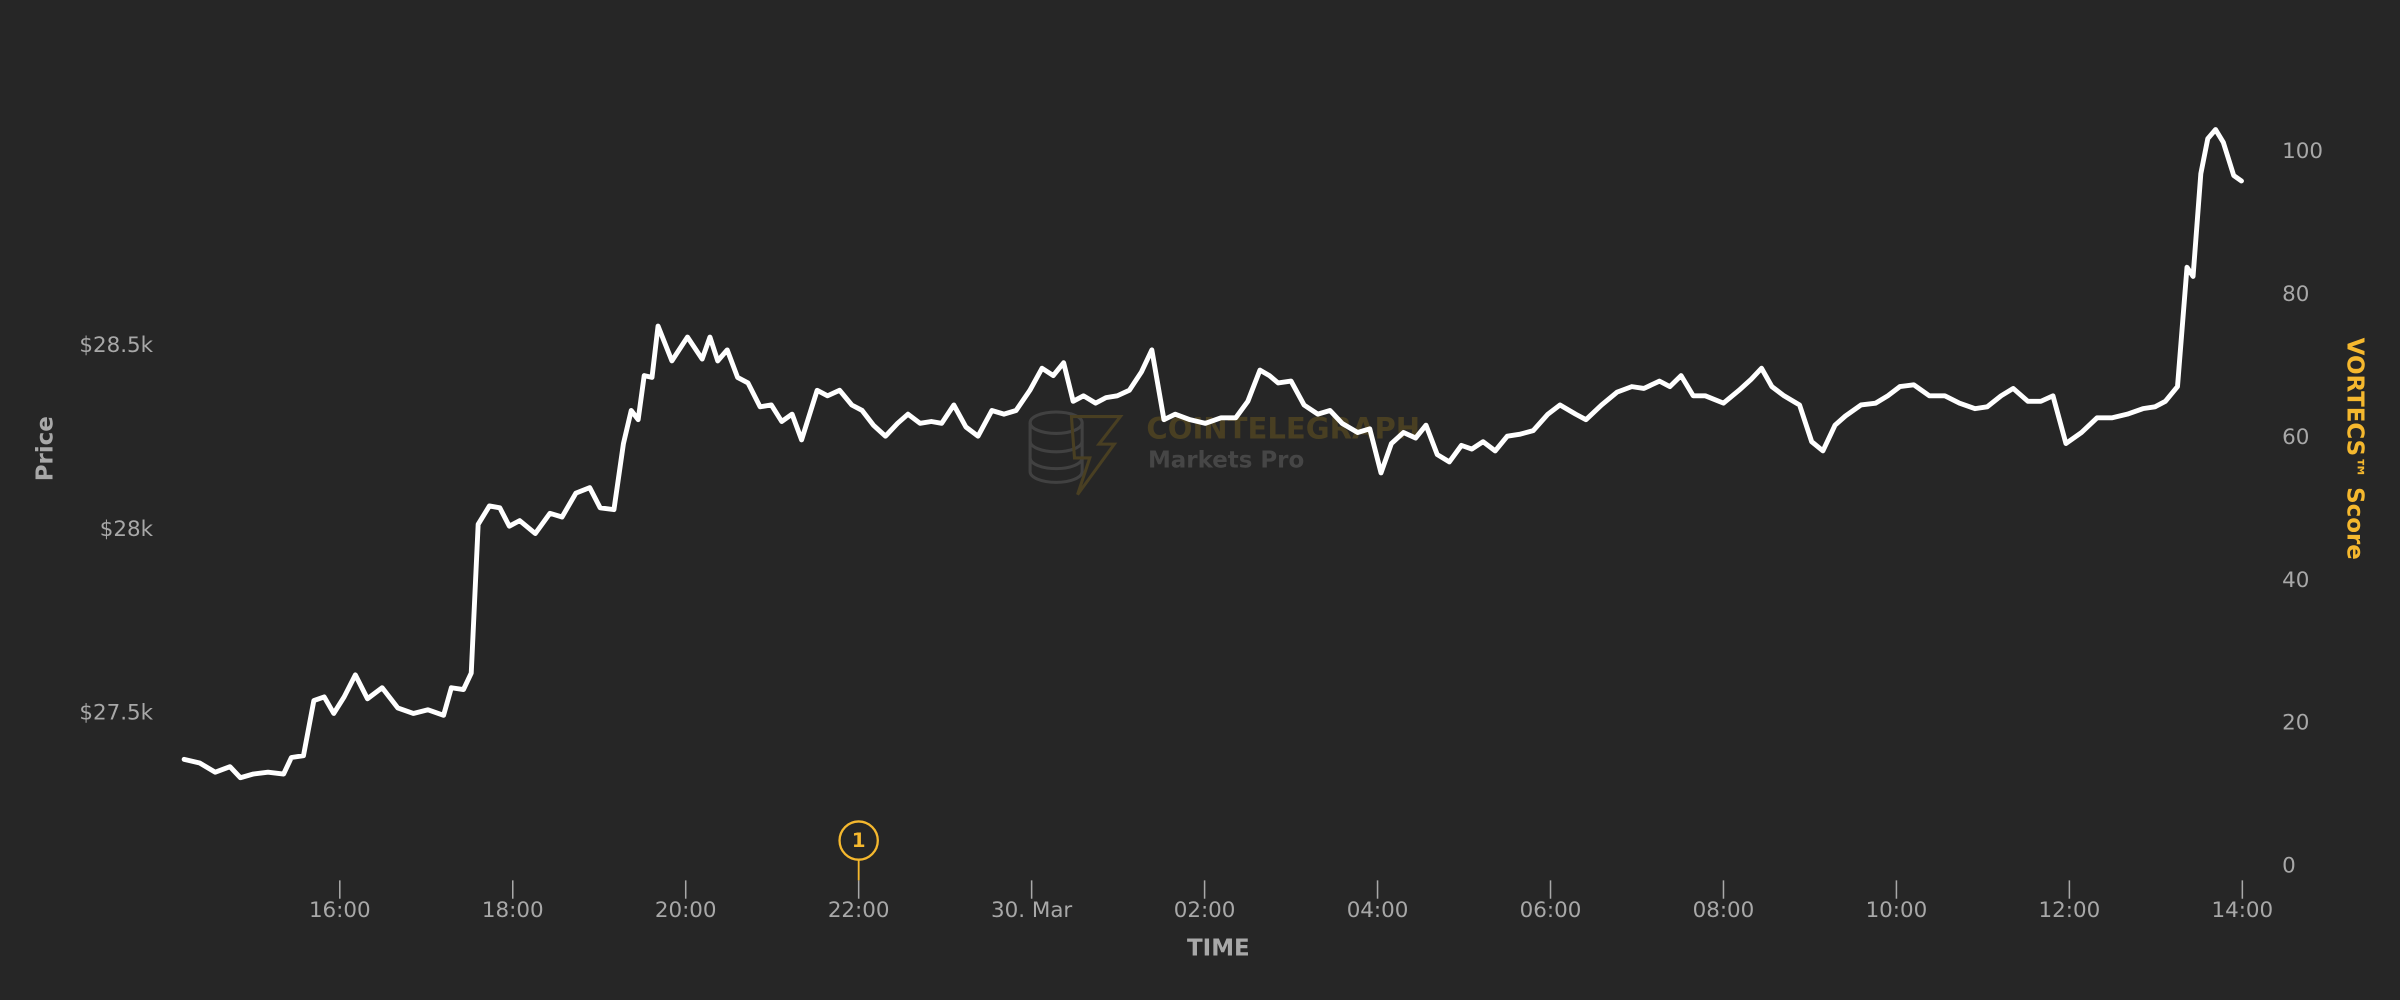 The image size is (2400, 1000). I want to click on x-tick-label: 18:00, so click(513, 910).